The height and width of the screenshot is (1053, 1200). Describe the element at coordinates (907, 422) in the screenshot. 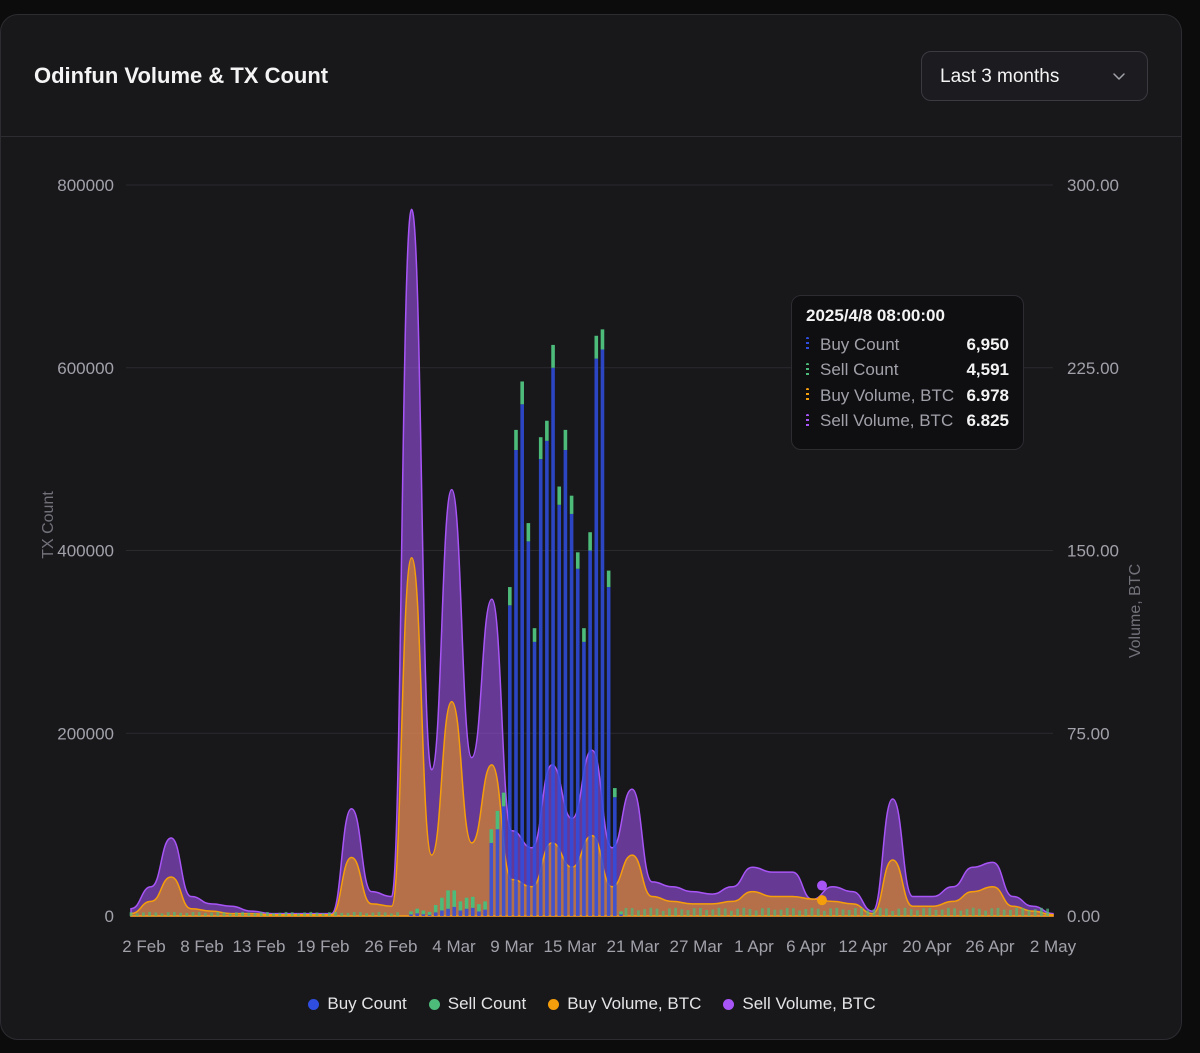

I see `tooltip-row: Sell Volume, BTC 6.825` at that location.